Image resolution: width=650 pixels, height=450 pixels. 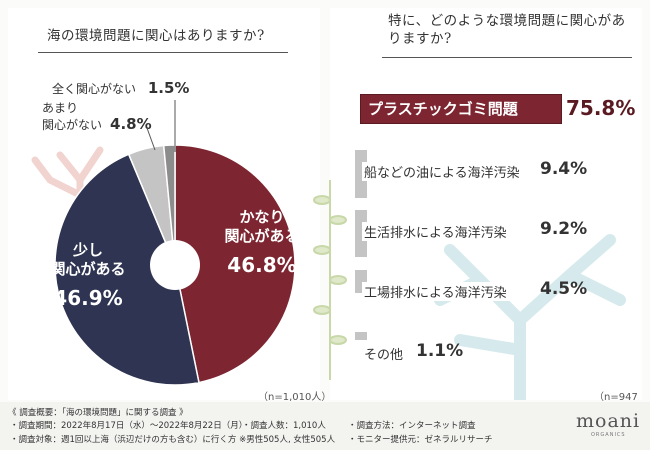 What do you see at coordinates (564, 169) in the screenshot?
I see `bar-value-oil: 9.4%` at bounding box center [564, 169].